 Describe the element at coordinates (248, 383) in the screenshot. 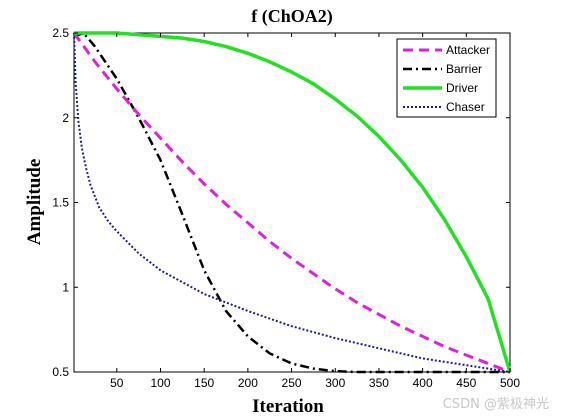

I see `x-tick-label: 200` at that location.